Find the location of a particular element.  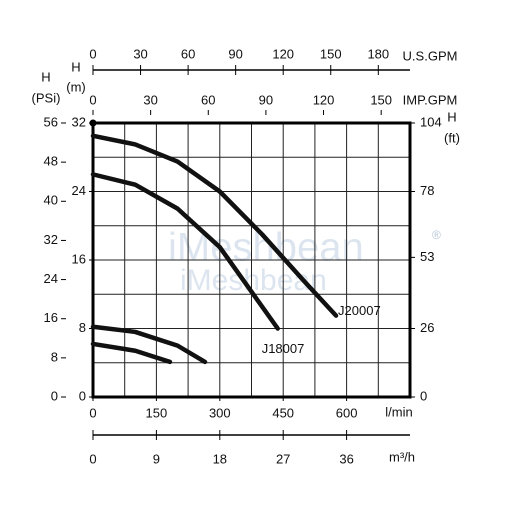

axis-label: U.S.GPM is located at coordinates (430, 55).